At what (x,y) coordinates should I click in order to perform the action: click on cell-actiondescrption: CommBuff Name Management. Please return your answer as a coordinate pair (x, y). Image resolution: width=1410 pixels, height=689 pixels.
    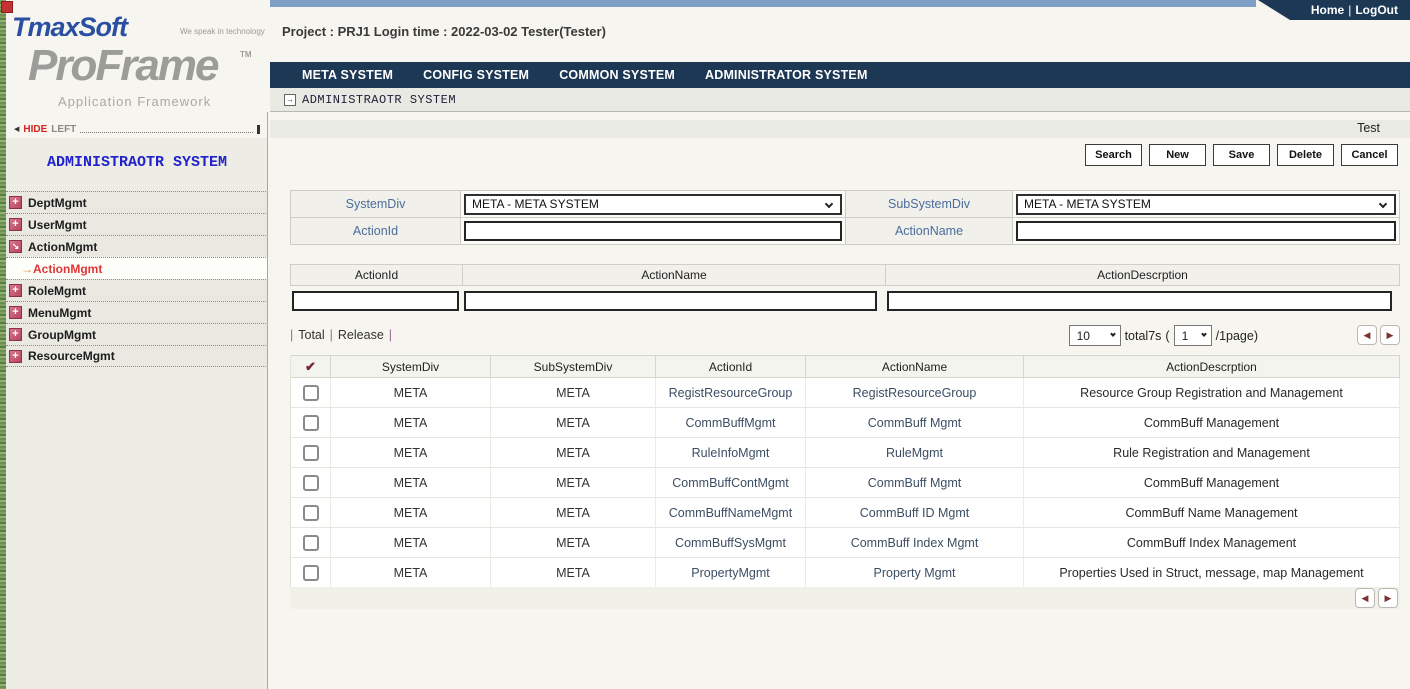
    Looking at the image, I should click on (1212, 513).